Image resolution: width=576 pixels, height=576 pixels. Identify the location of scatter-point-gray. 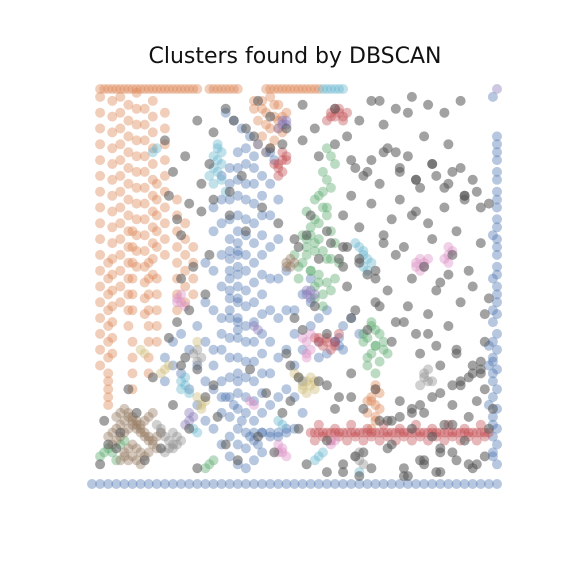
(181, 440).